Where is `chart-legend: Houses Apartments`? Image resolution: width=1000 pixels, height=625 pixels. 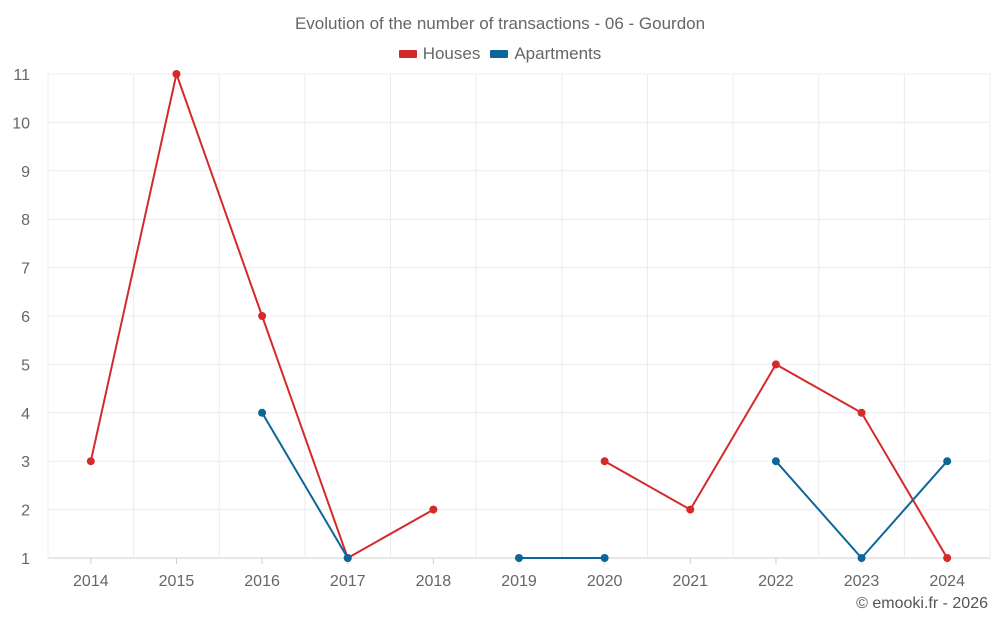
chart-legend: Houses Apartments is located at coordinates (500, 54).